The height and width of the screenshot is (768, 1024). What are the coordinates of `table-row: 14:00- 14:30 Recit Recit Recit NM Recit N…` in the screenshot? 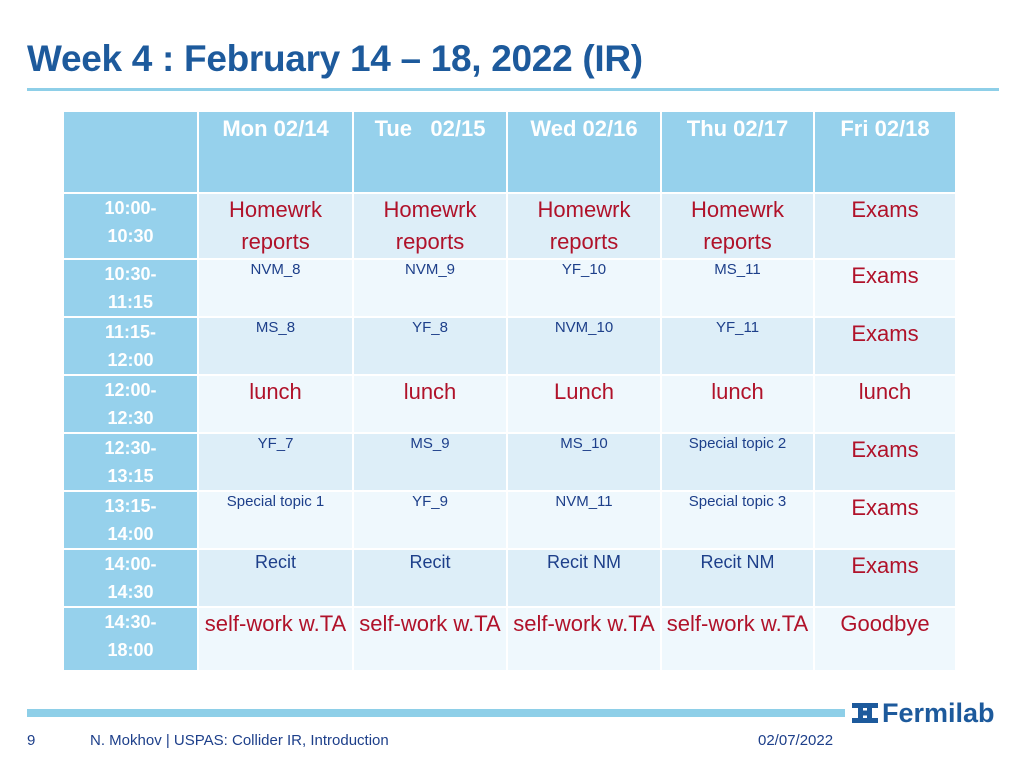 It's located at (509, 578).